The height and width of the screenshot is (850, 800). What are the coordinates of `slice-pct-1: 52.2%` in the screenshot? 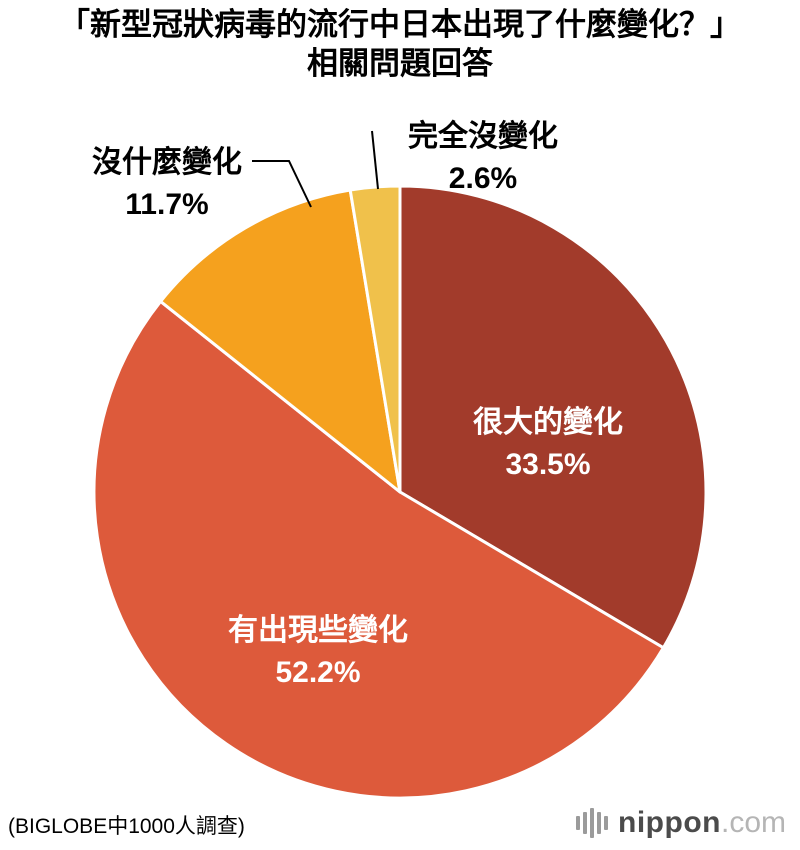 It's located at (317, 672).